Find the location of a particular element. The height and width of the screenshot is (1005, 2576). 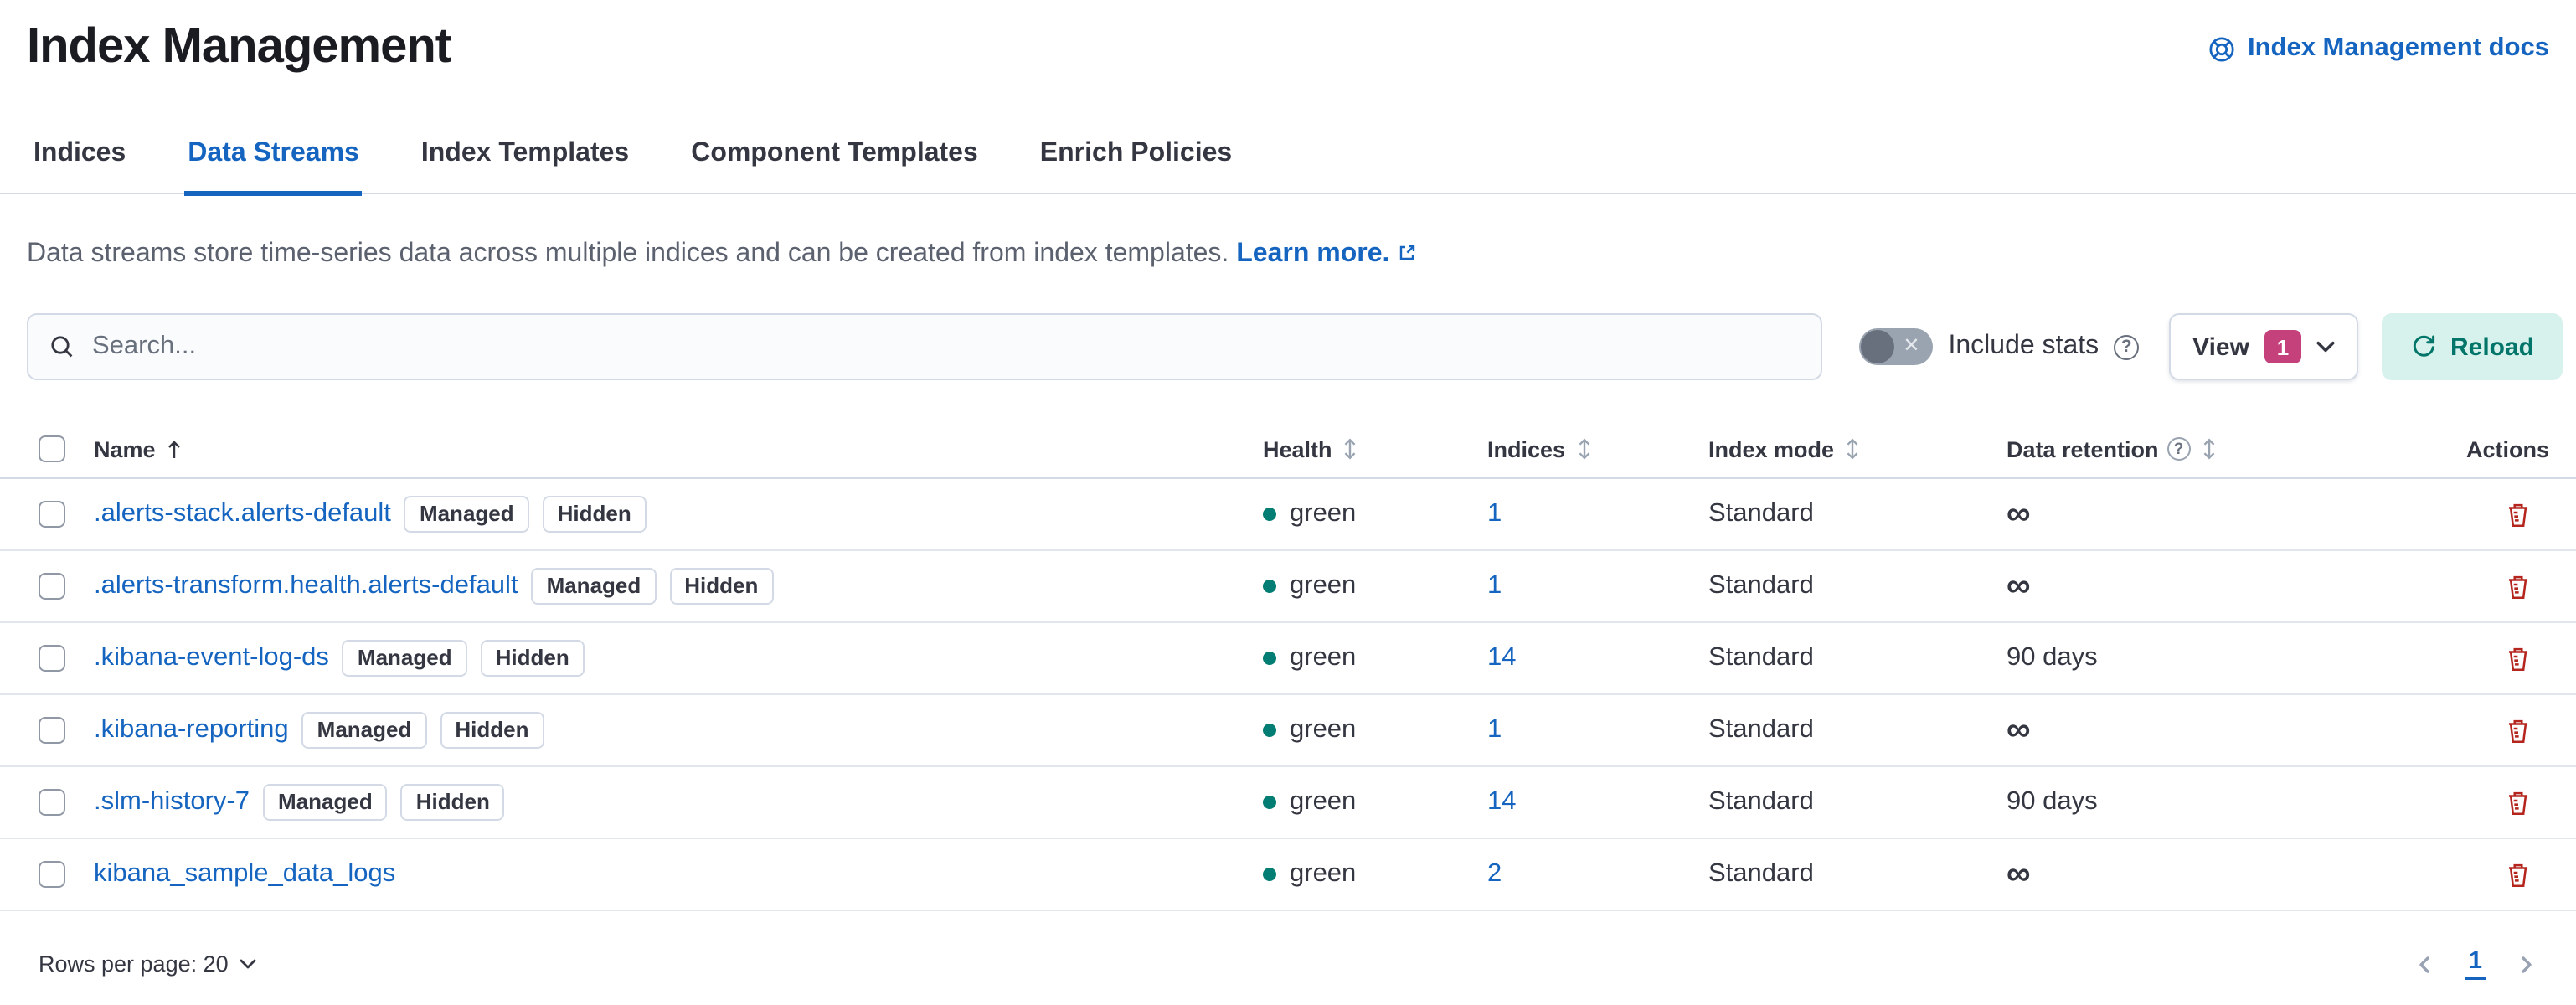

next-page-button is located at coordinates (2525, 964).